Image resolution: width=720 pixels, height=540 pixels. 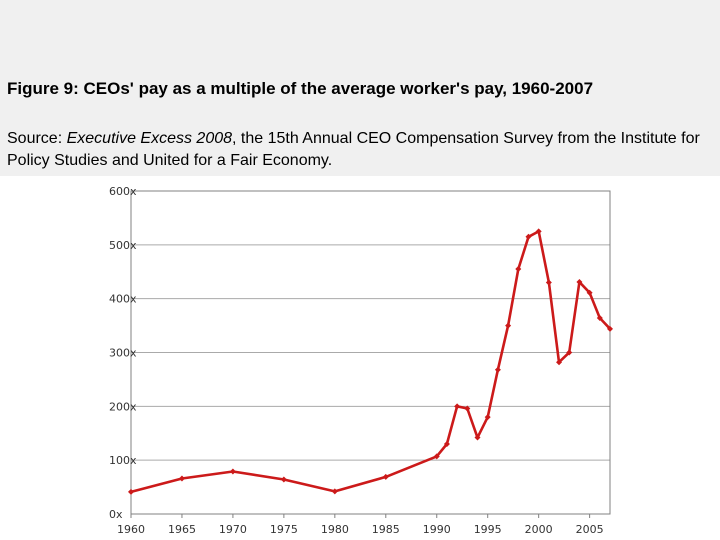 What do you see at coordinates (123, 406) in the screenshot?
I see `y-tick-label: 200x` at bounding box center [123, 406].